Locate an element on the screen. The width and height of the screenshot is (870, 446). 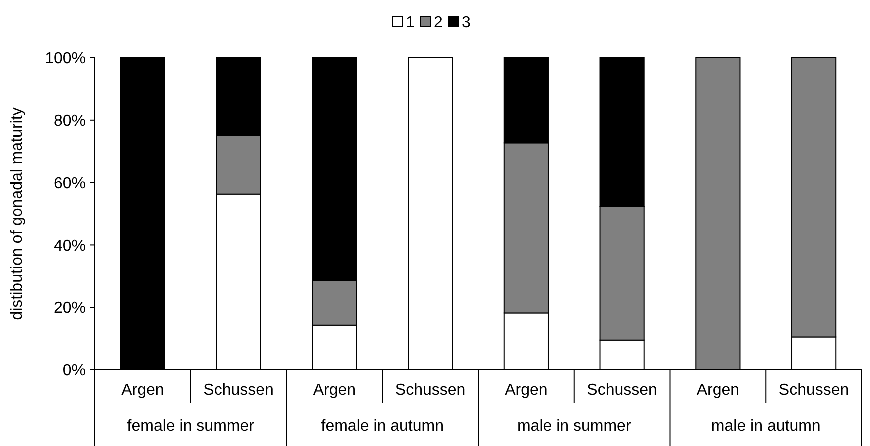
y-tick-label: 40% is located at coordinates (70, 246).